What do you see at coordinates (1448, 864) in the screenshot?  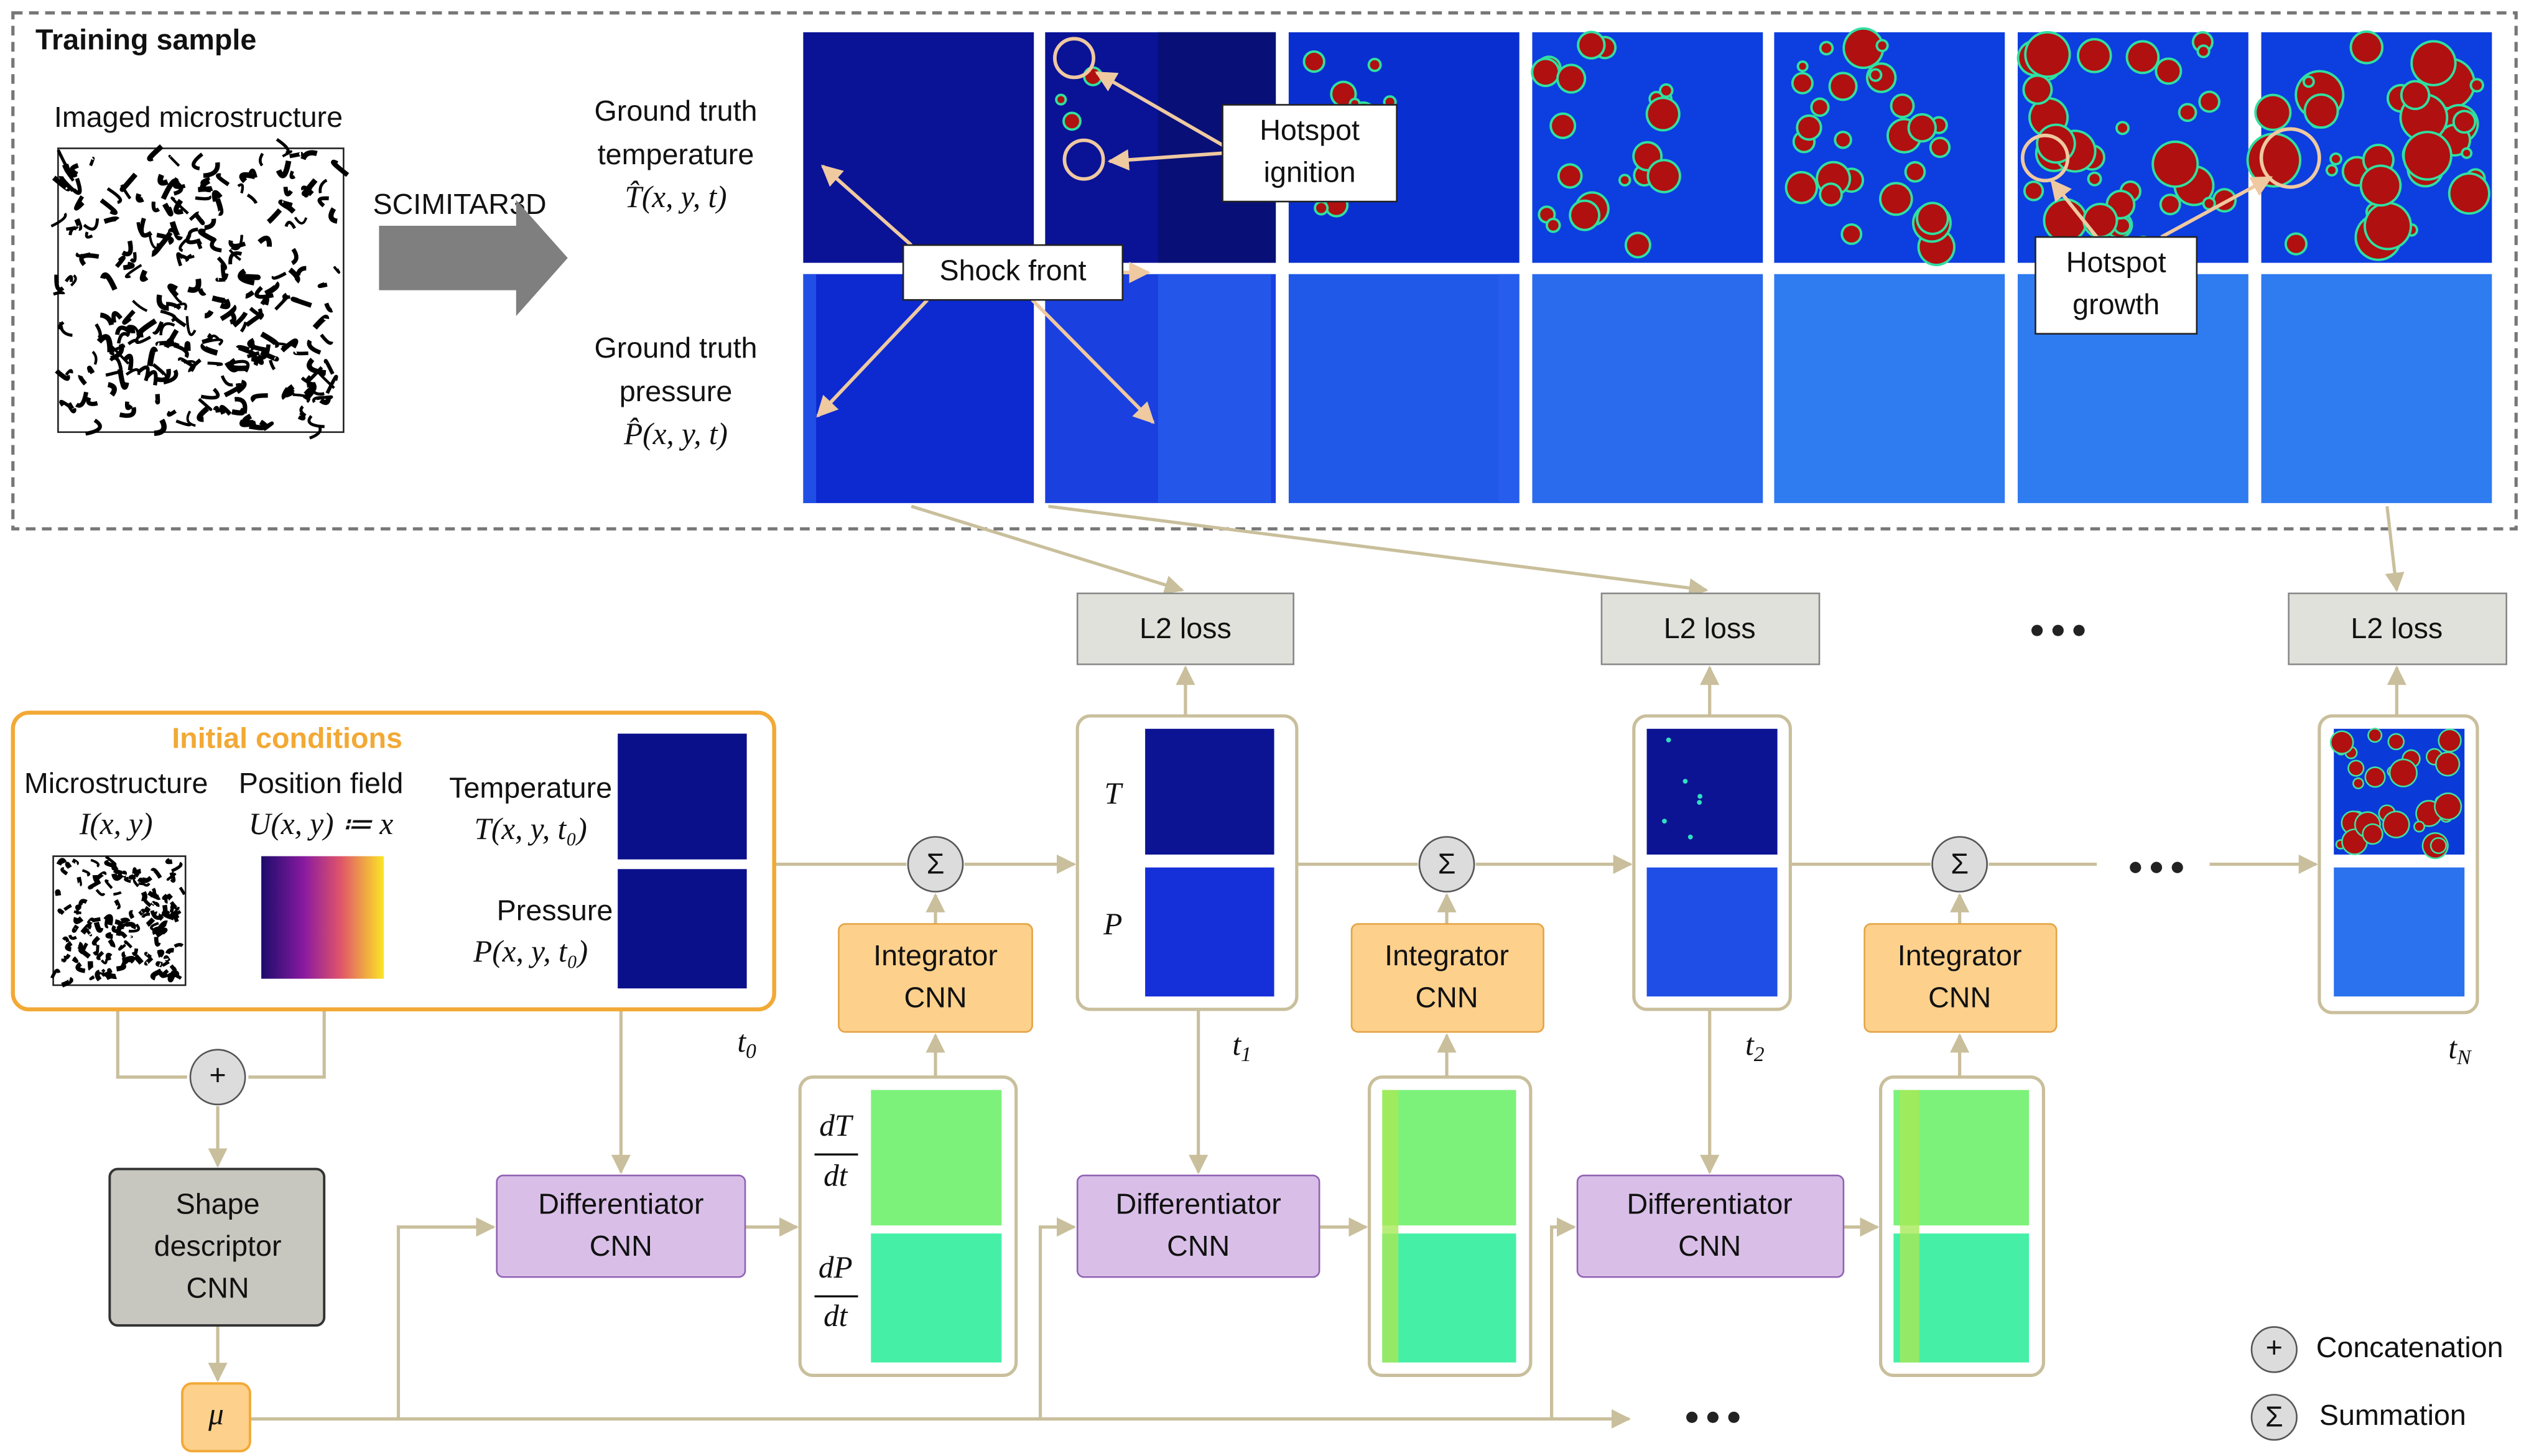 I see `sum-node: Σ Σ Σ` at bounding box center [1448, 864].